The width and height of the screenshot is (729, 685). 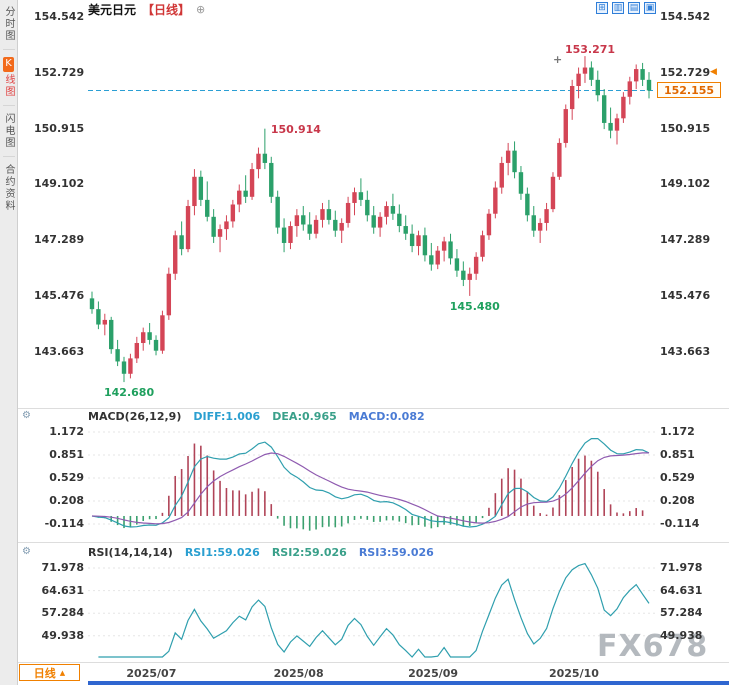 What do you see at coordinates (227, 416) in the screenshot?
I see `macd-diff-value: DIFF:1.006` at bounding box center [227, 416].